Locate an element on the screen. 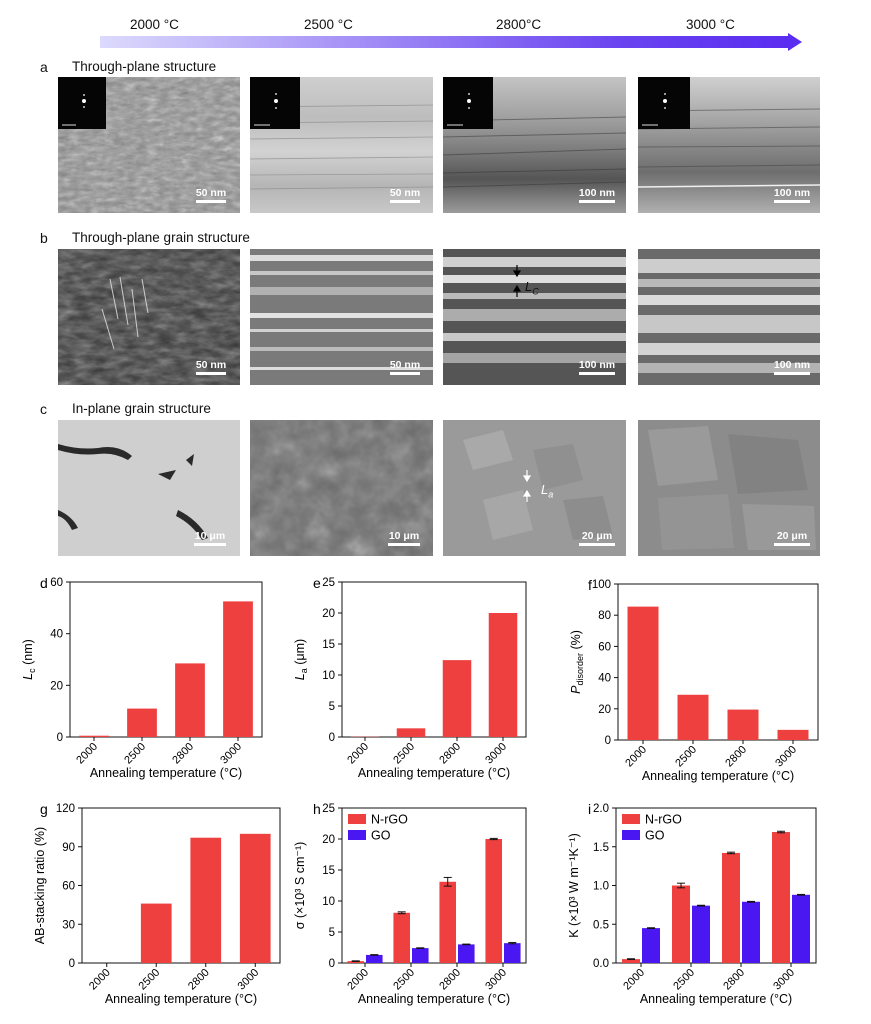  y-axis-label: Pdisorder (%) is located at coordinates (577, 662).